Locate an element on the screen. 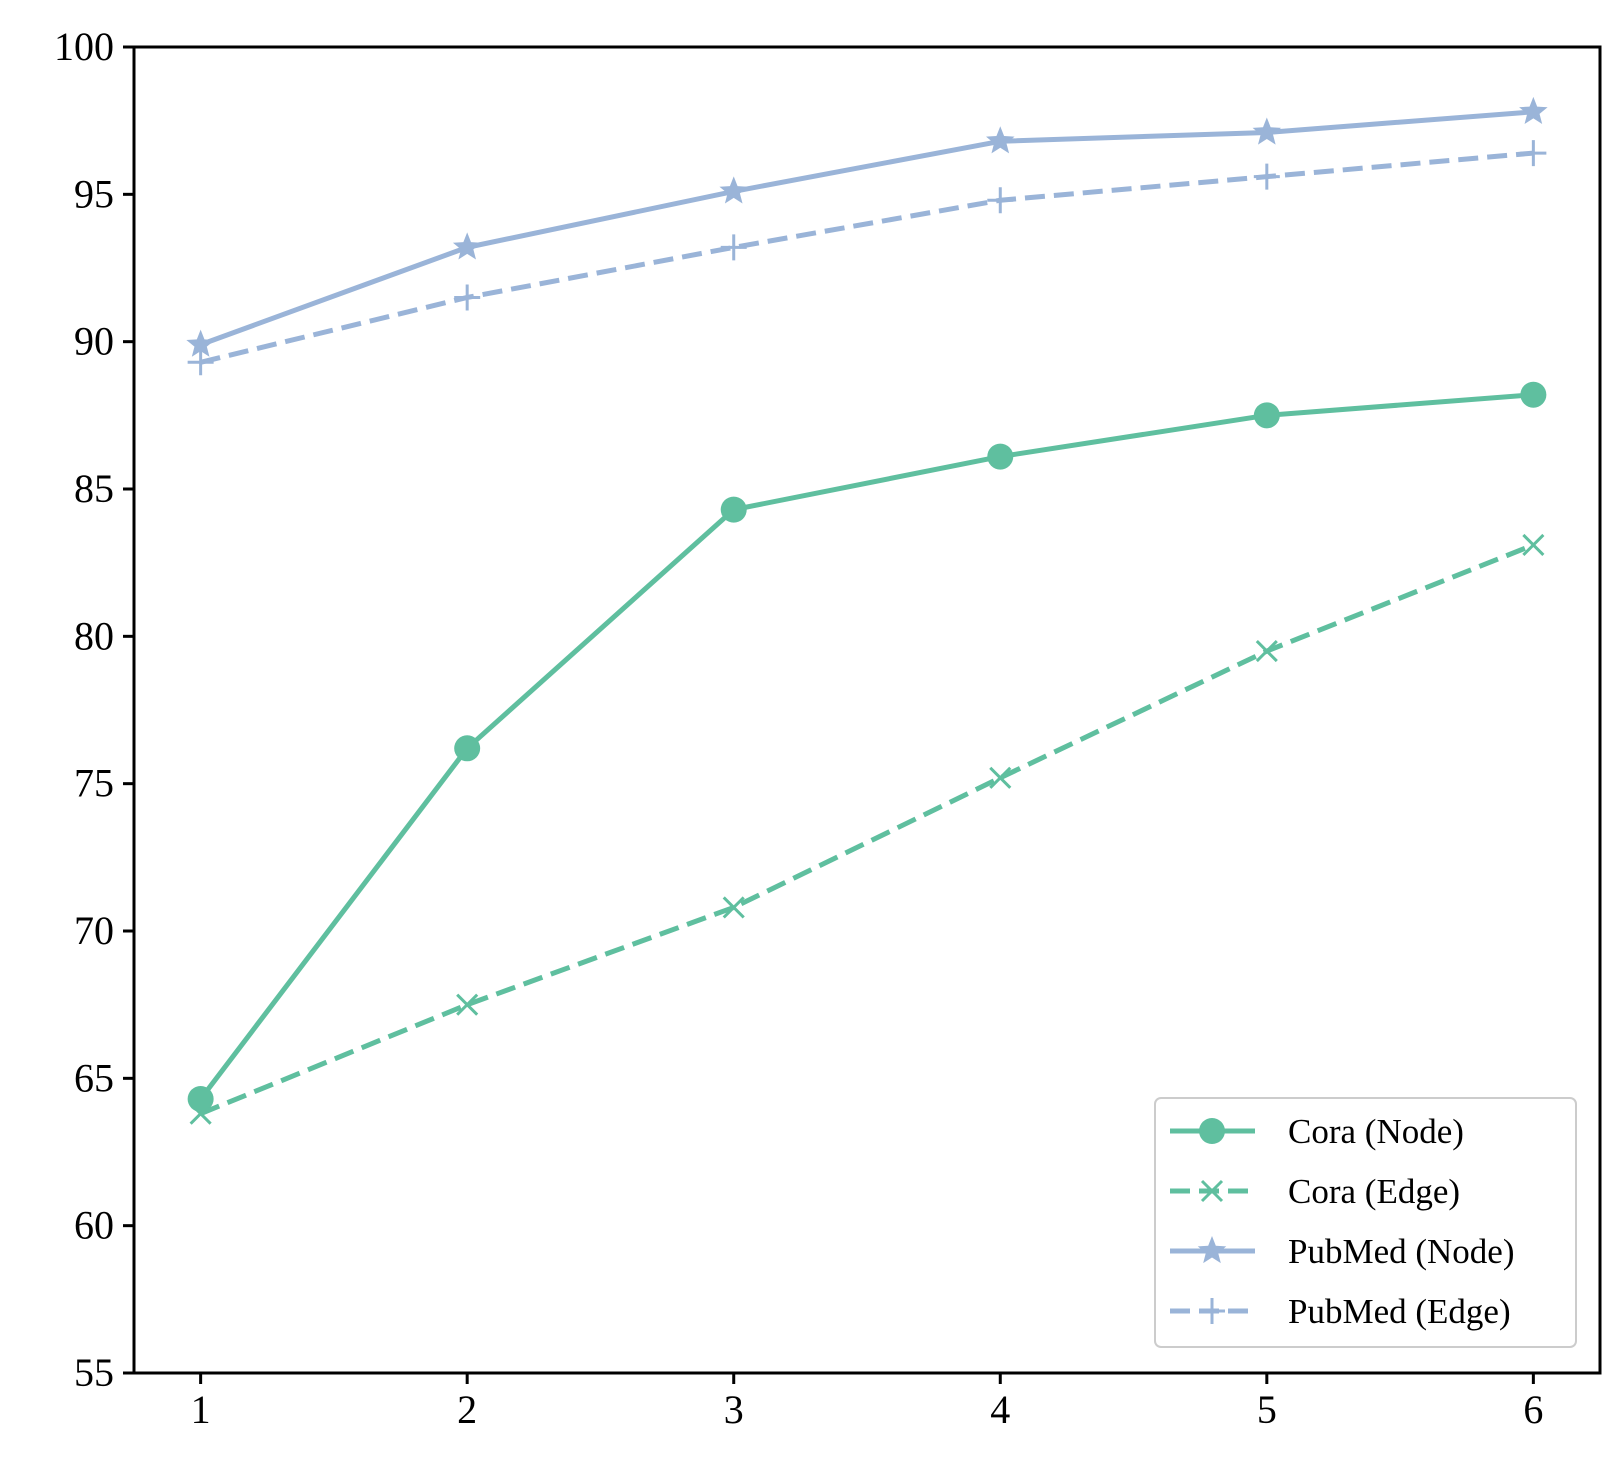 This screenshot has height=1467, width=1619. x-tick-label: 5 is located at coordinates (1267, 1409).